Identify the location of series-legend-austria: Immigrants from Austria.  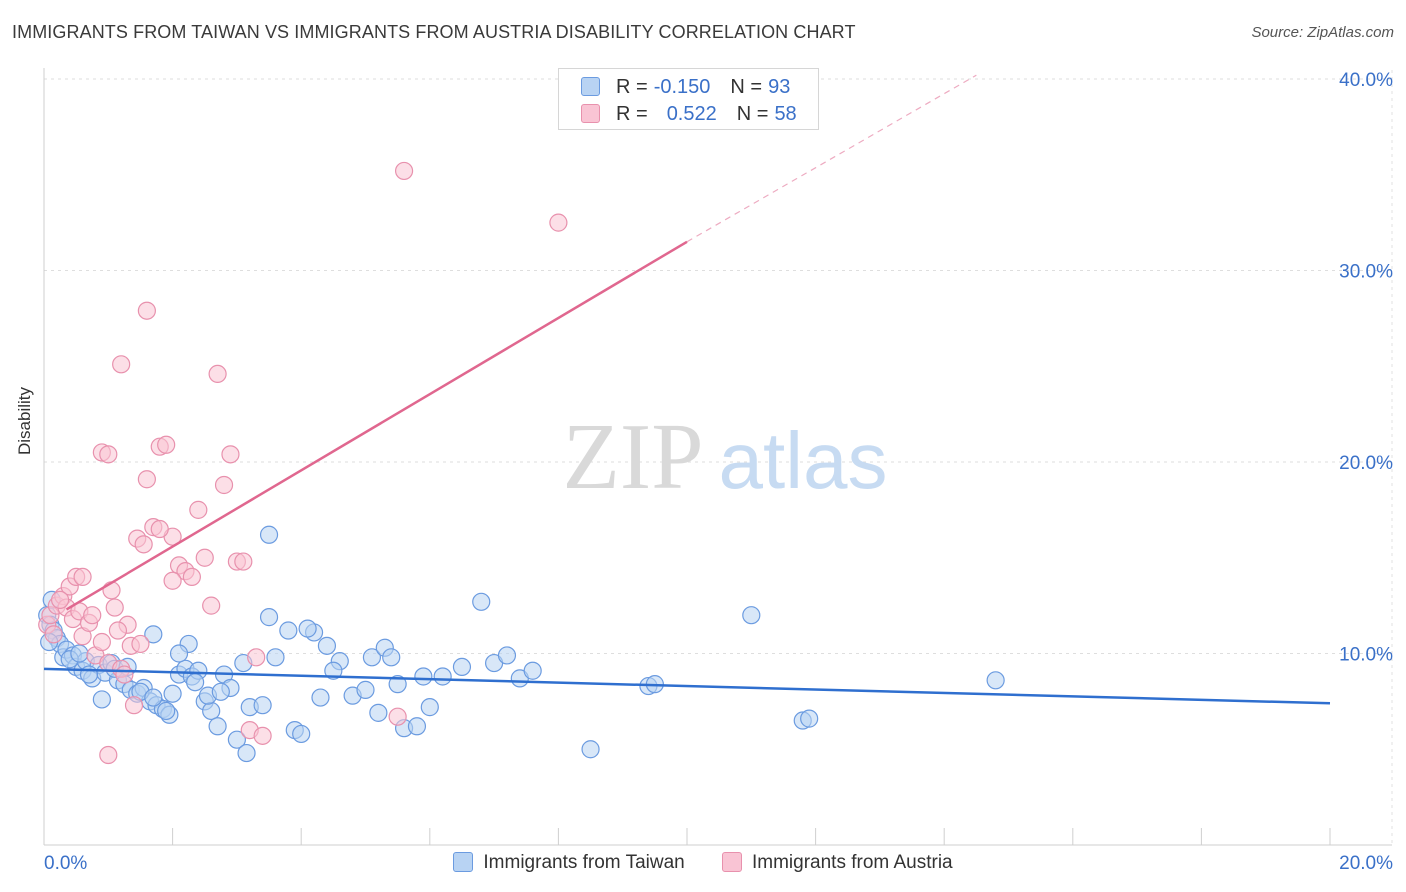
(837, 863).